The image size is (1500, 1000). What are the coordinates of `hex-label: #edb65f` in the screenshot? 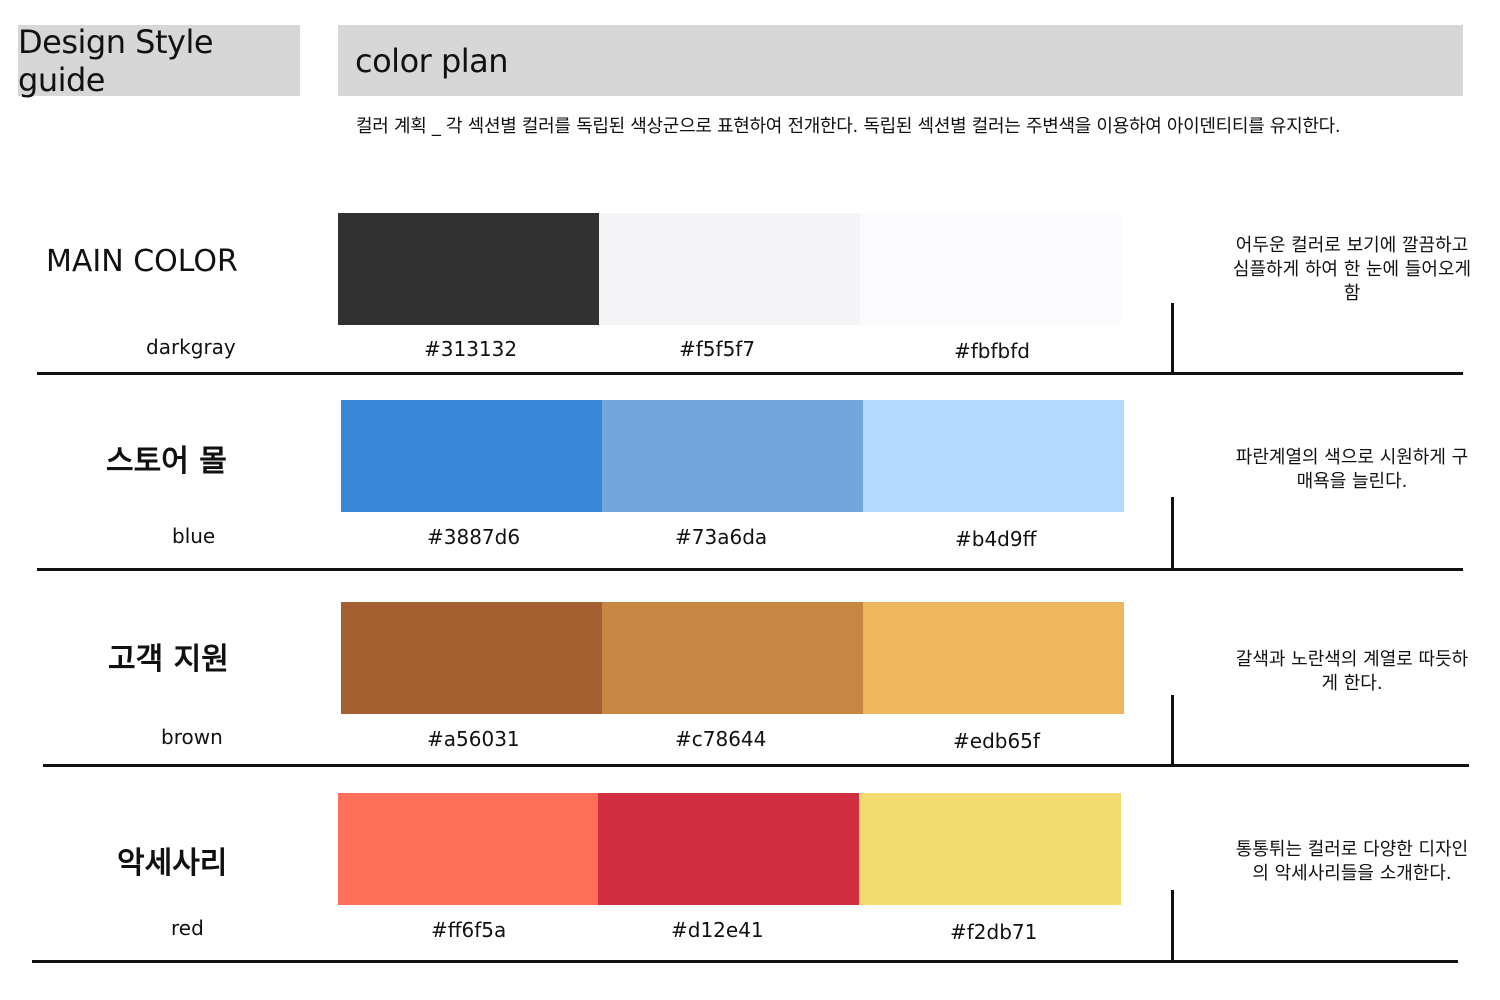 It's located at (996, 741).